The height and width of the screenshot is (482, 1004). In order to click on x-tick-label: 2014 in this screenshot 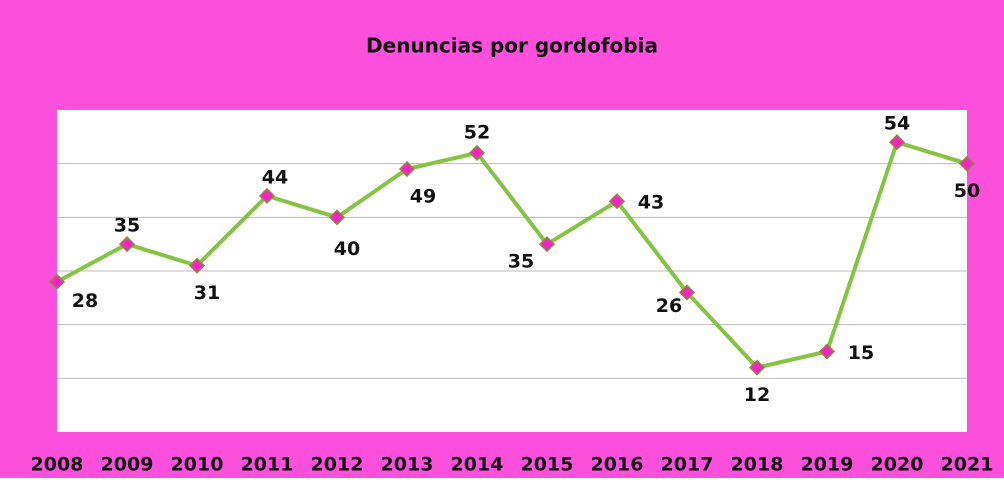, I will do `click(477, 465)`.